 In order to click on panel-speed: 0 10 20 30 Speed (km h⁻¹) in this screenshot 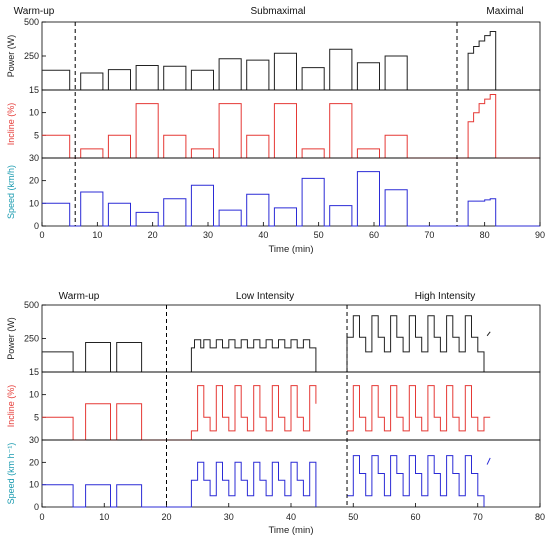, I will do `click(273, 473)`.